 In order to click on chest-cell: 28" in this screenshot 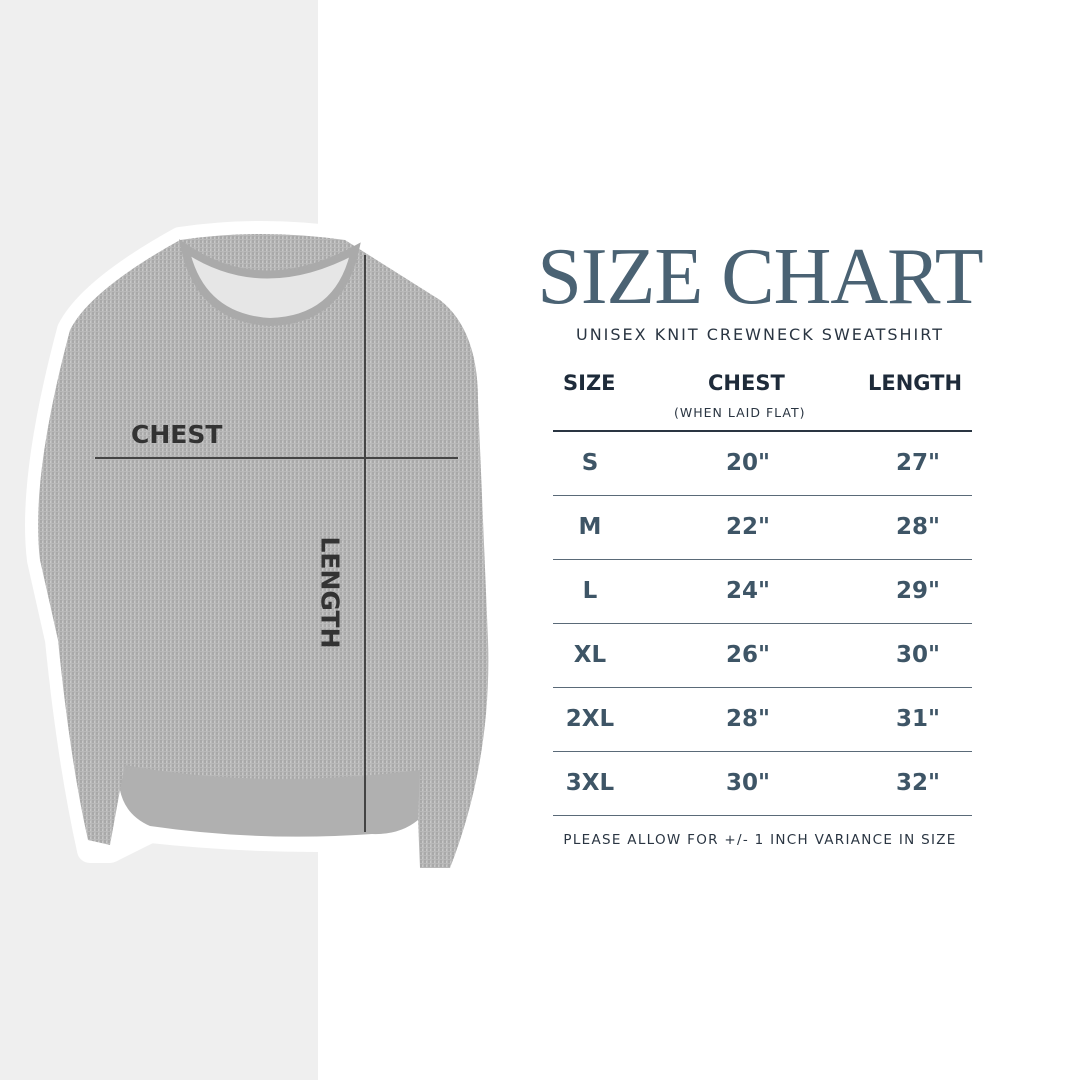, I will do `click(748, 719)`.